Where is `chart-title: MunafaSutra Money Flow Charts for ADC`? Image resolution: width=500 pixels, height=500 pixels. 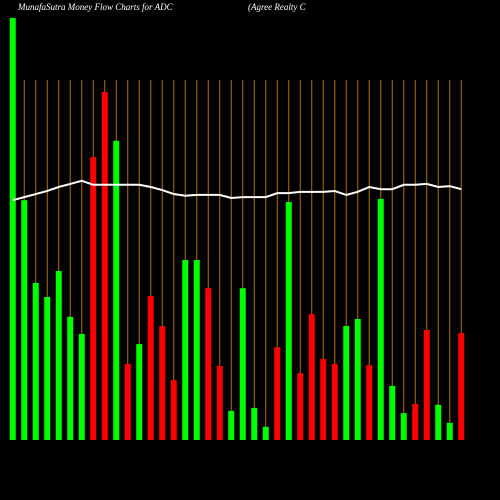
chart-title: MunafaSutra Money Flow Charts for ADC is located at coordinates (95, 7).